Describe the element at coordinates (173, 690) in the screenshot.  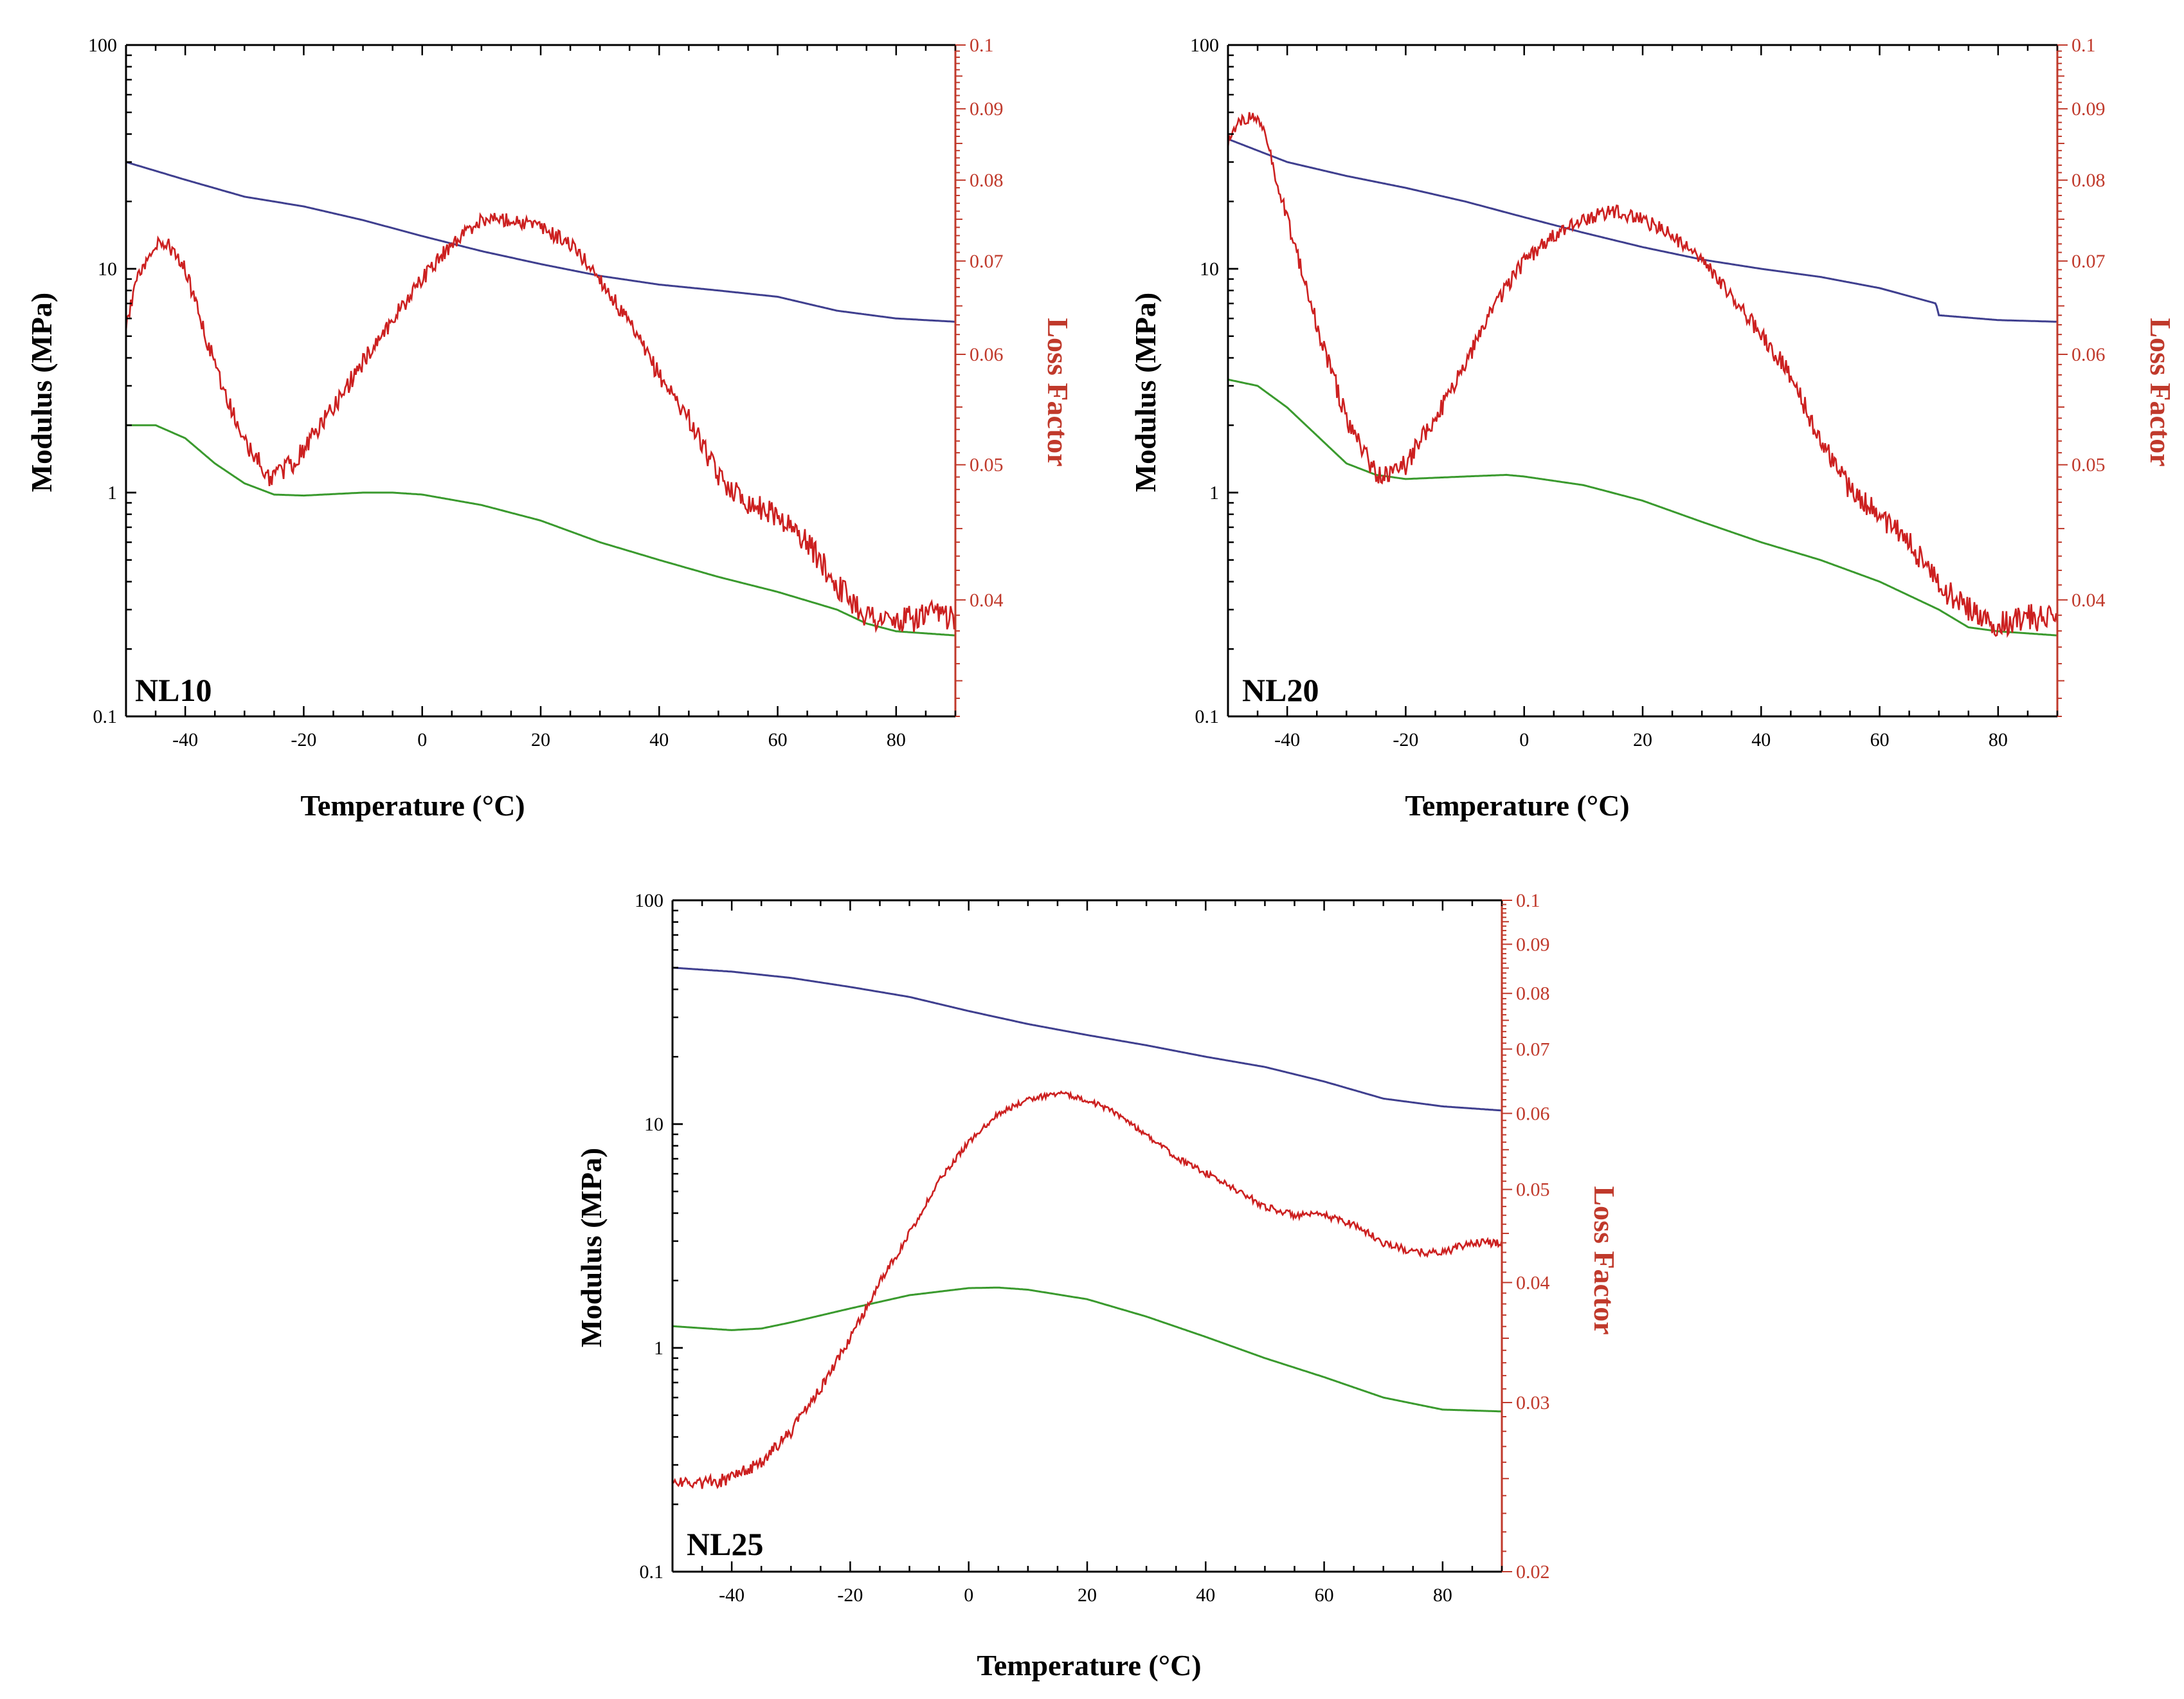
I see `panel-label: NL10` at that location.